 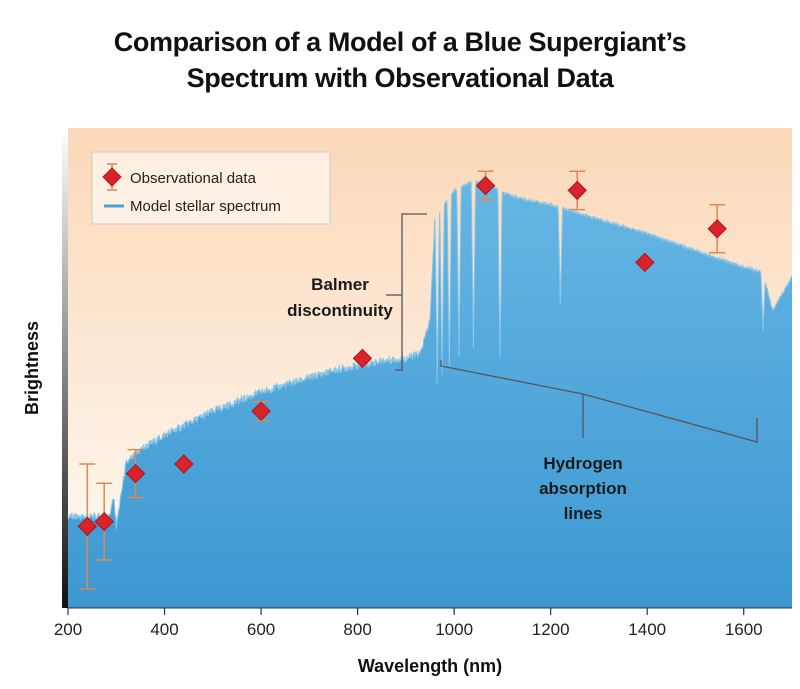 I want to click on hydrogen-label-line-3: lines, so click(x=583, y=513).